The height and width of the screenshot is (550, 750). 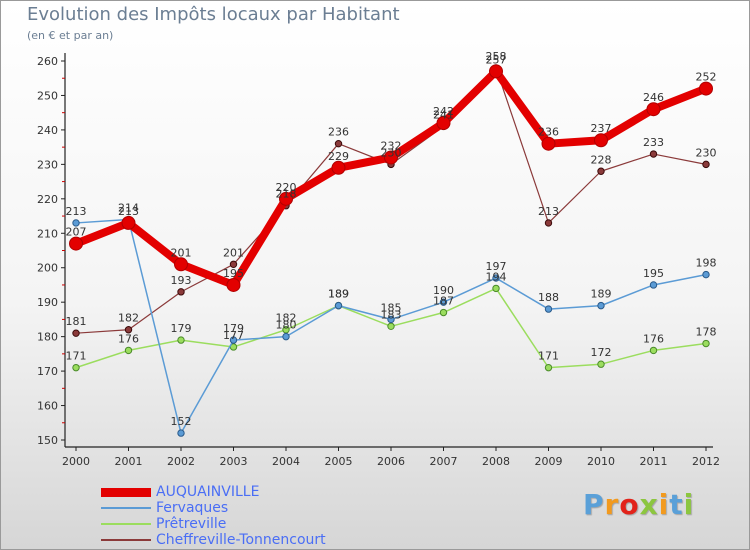 What do you see at coordinates (443, 290) in the screenshot?
I see `data-label-fervaques: 190` at bounding box center [443, 290].